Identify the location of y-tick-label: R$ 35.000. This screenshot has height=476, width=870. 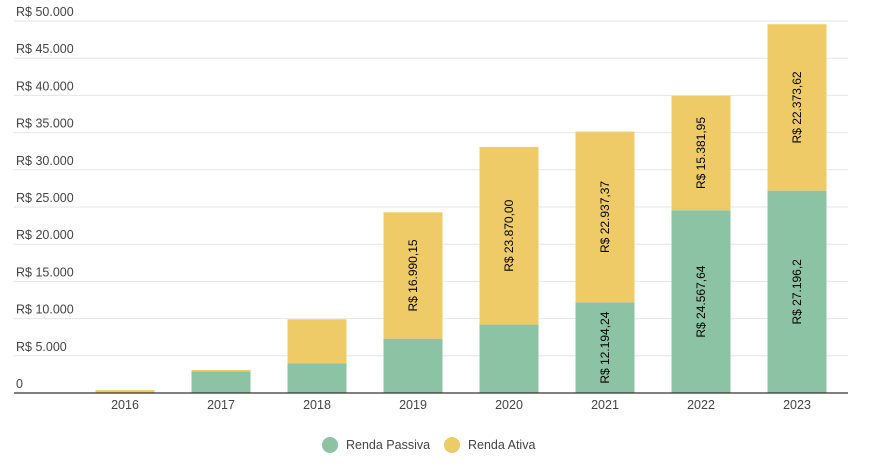
(45, 124).